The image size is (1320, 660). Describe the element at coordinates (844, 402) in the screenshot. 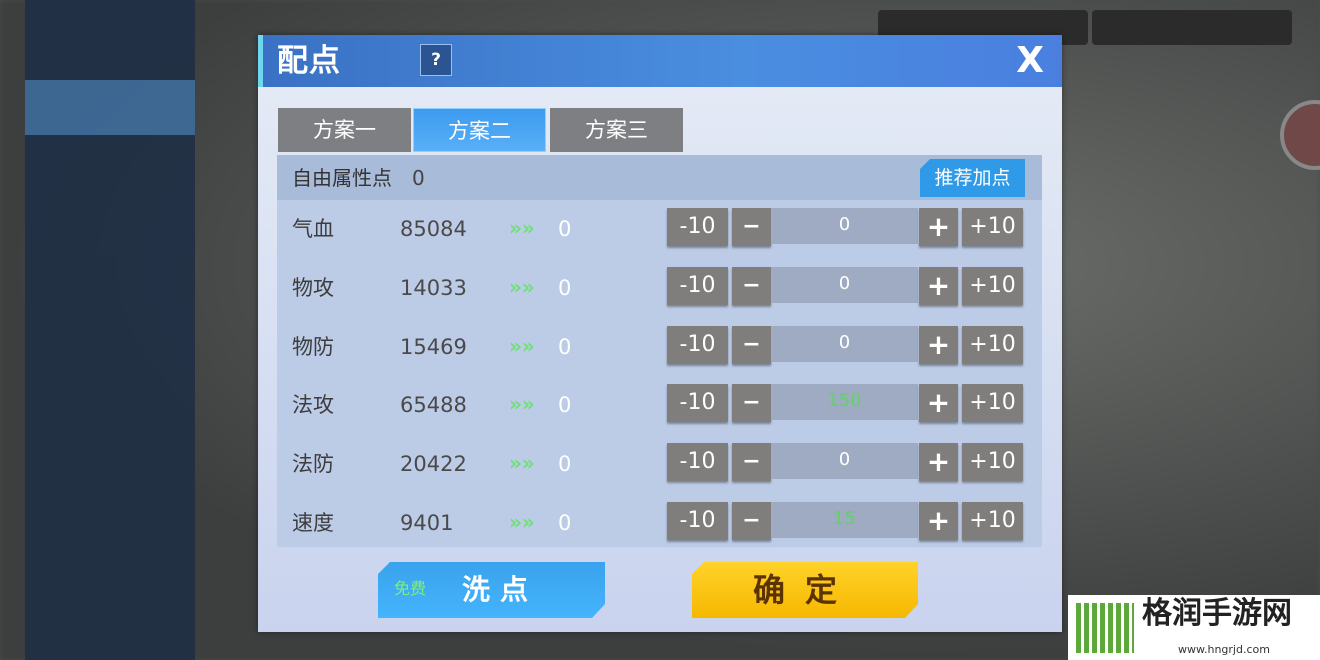

I see `allocated-points-field: 150` at that location.